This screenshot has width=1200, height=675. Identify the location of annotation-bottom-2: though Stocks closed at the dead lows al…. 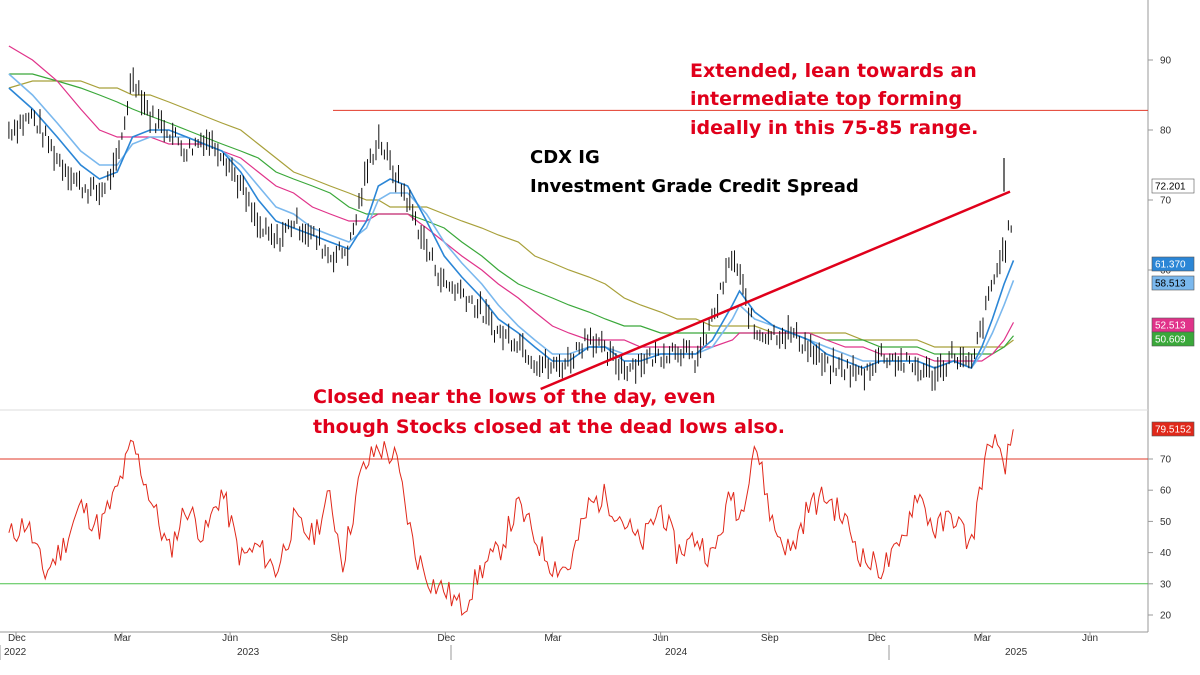
(549, 427).